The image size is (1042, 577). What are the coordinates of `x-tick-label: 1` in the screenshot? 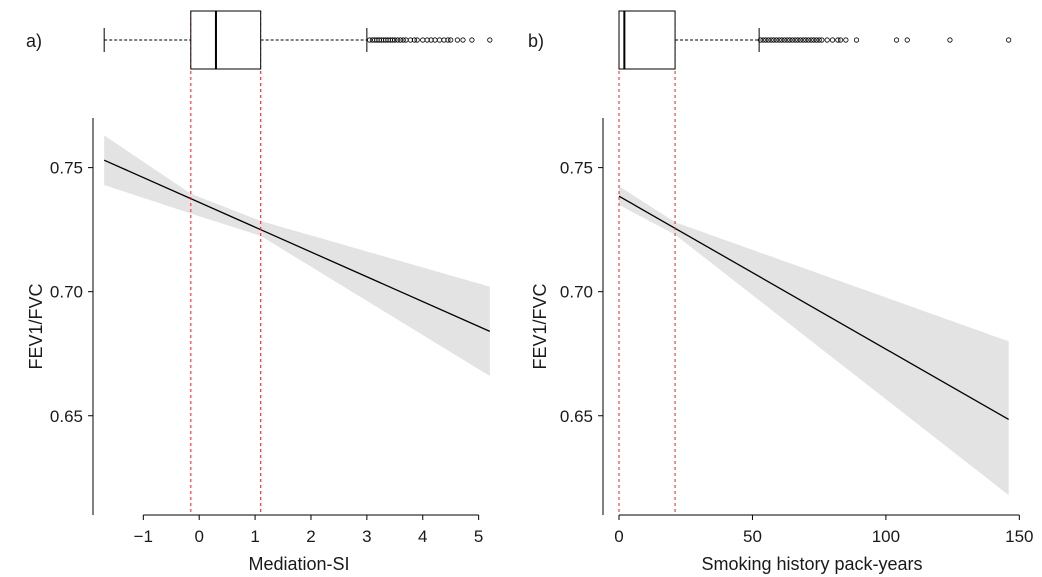 It's located at (254, 536).